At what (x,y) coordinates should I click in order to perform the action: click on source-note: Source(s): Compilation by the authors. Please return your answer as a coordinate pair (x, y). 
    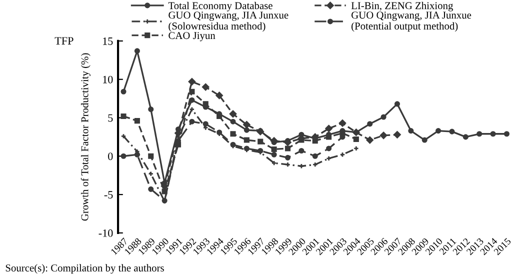
    Looking at the image, I should click on (85, 269).